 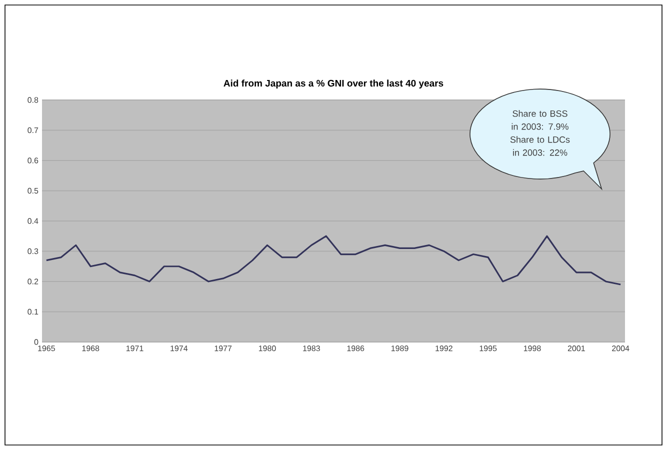 What do you see at coordinates (33, 191) in the screenshot?
I see `y-tick-label: 0.5` at bounding box center [33, 191].